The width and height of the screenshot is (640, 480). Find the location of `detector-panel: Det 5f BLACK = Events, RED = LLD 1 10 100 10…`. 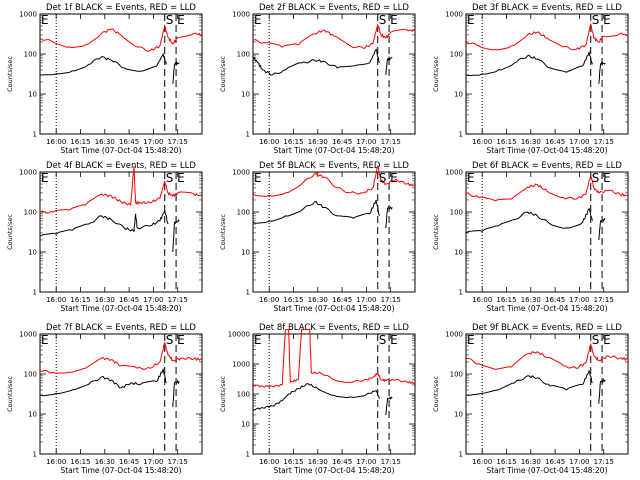

detector-panel: Det 5f BLACK = Events, RED = LLD 1 10 100 10… is located at coordinates (317, 237).